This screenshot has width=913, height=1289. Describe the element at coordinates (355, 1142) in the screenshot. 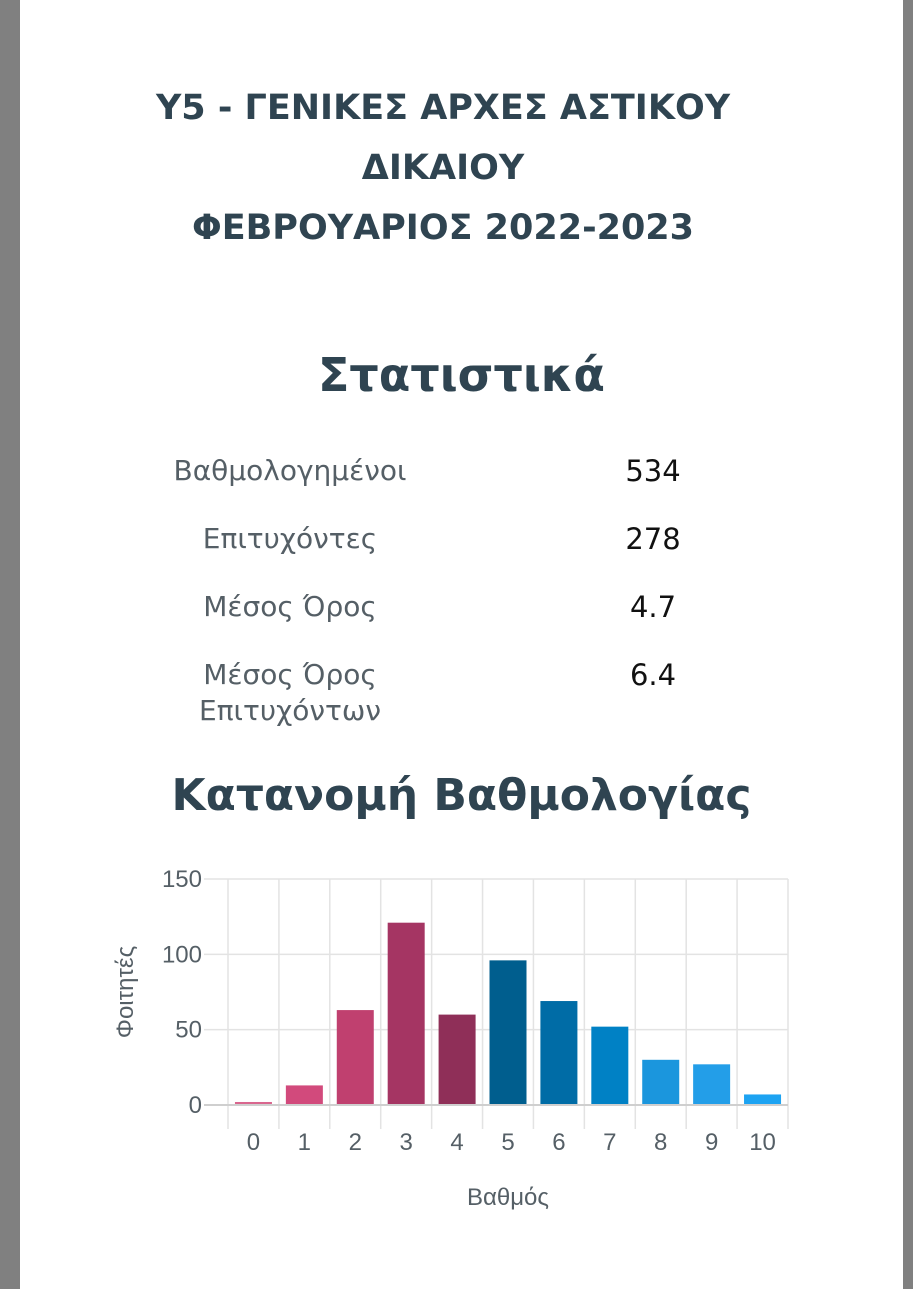

I see `x-tick-label: 2` at that location.